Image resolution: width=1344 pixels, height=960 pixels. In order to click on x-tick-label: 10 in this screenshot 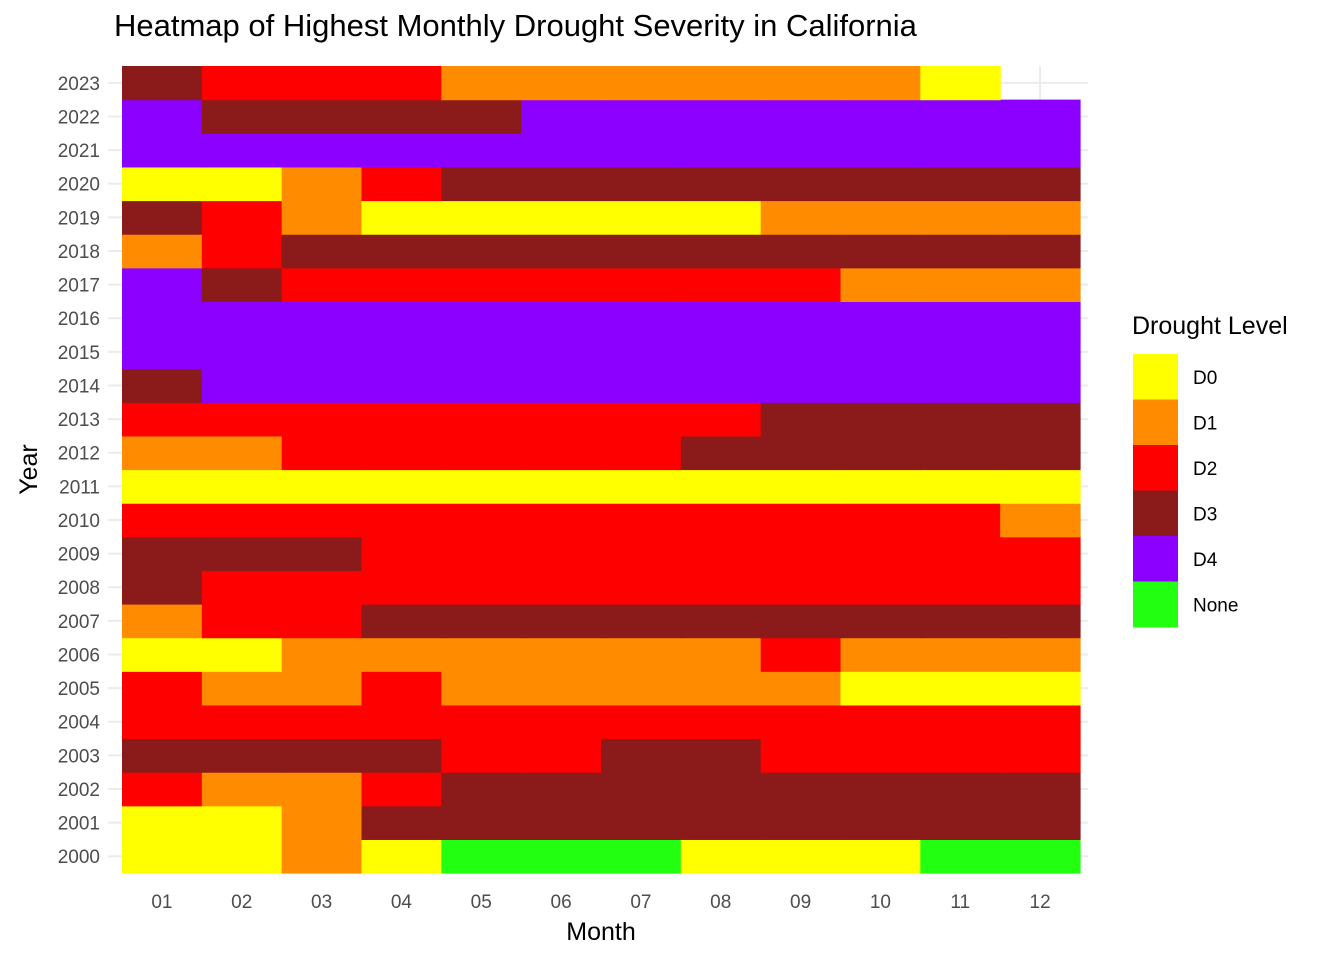, I will do `click(880, 902)`.